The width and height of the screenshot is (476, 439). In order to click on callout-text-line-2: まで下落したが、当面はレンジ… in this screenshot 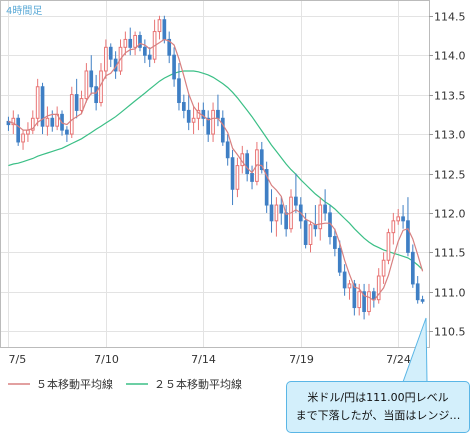, I will do `click(378, 415)`.